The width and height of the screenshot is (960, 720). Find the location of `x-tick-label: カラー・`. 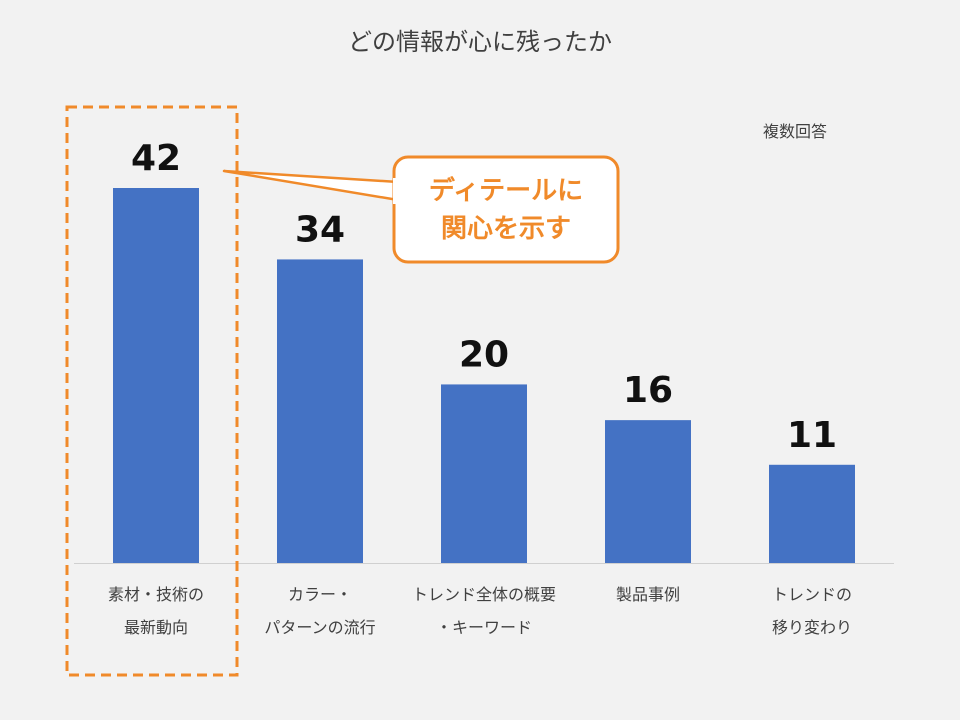

x-tick-label: カラー・ is located at coordinates (320, 594).